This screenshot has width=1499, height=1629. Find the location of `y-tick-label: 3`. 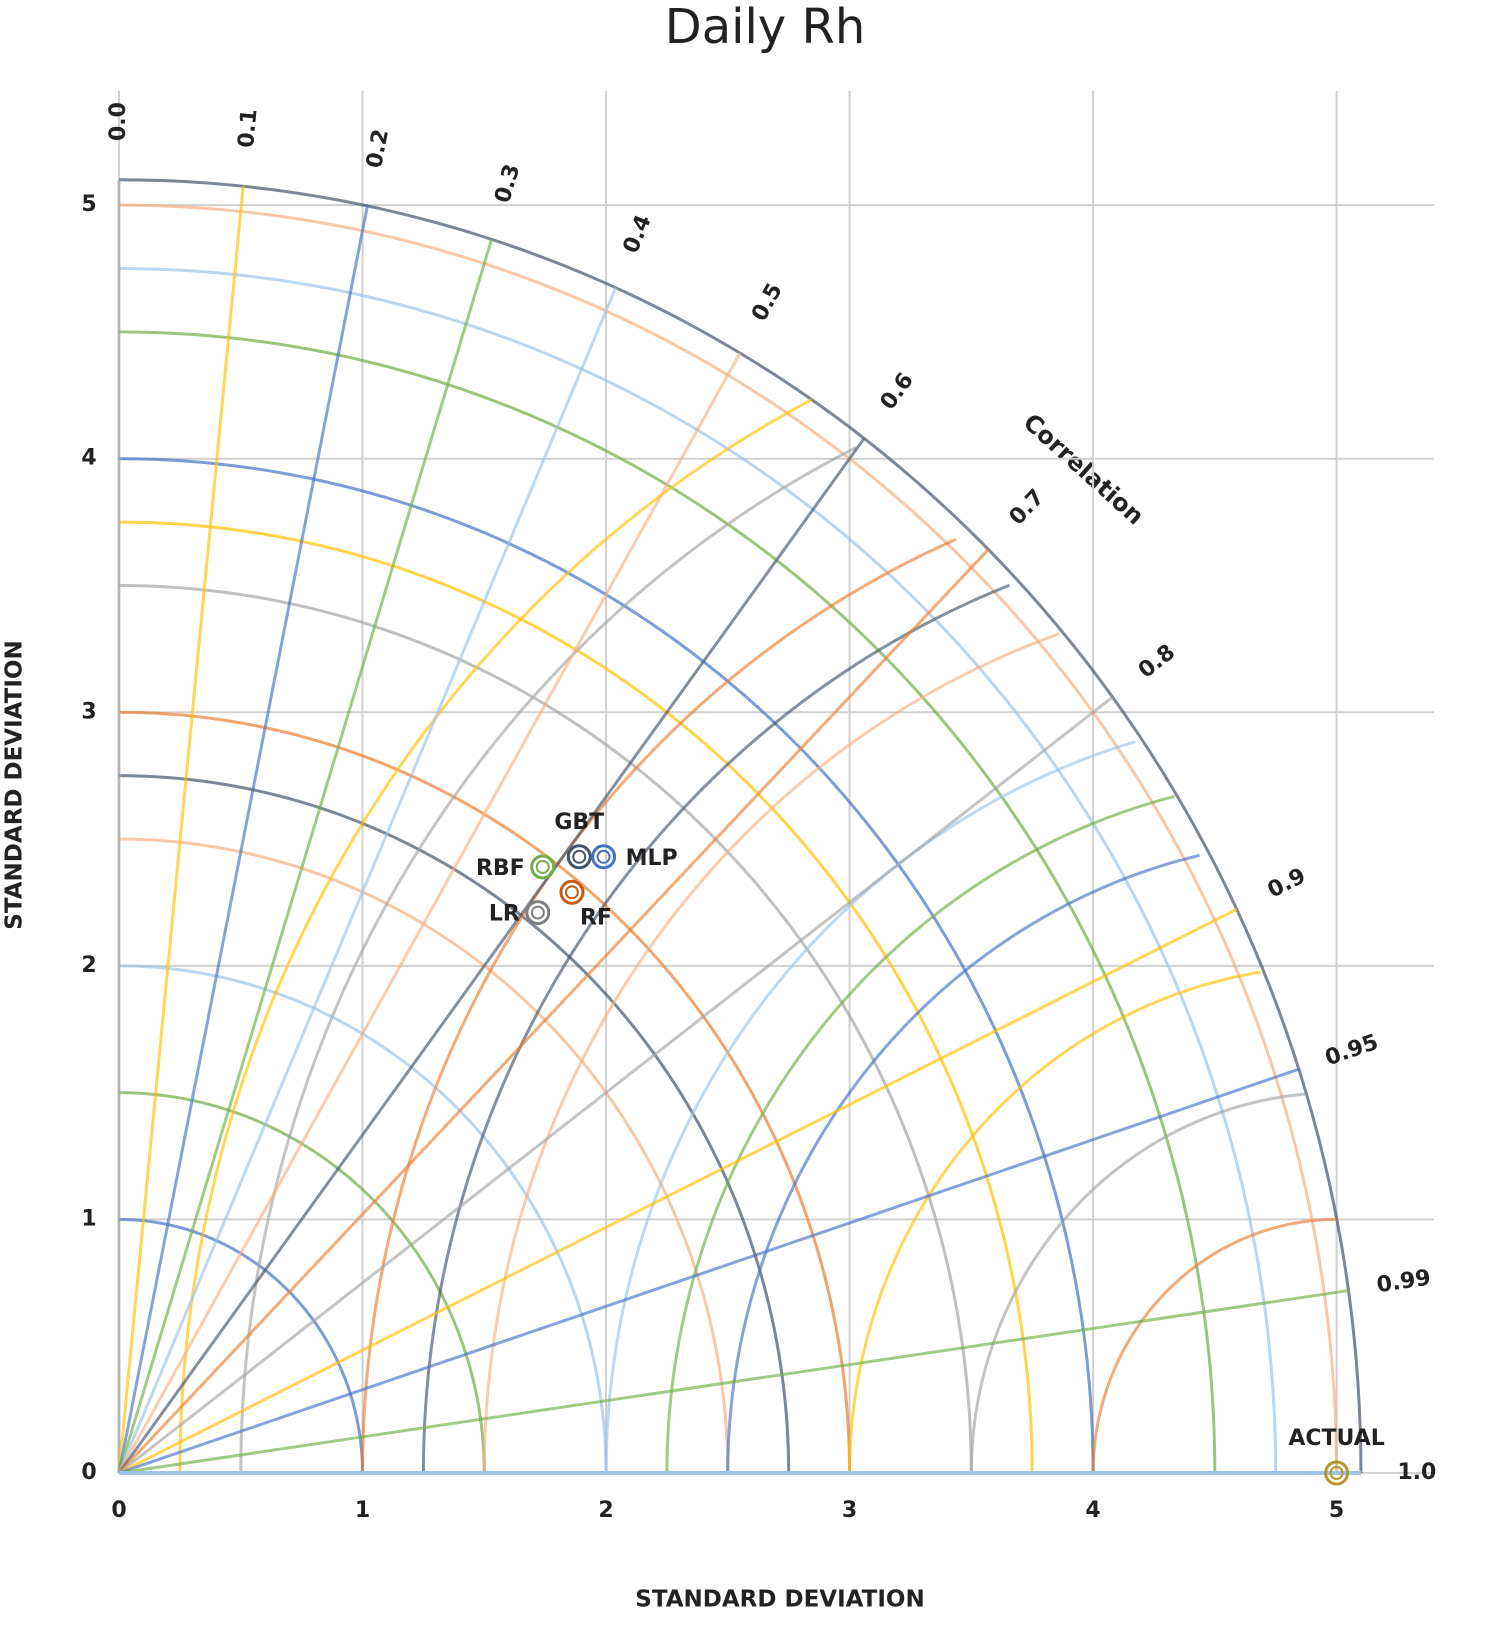

y-tick-label: 3 is located at coordinates (88, 711).